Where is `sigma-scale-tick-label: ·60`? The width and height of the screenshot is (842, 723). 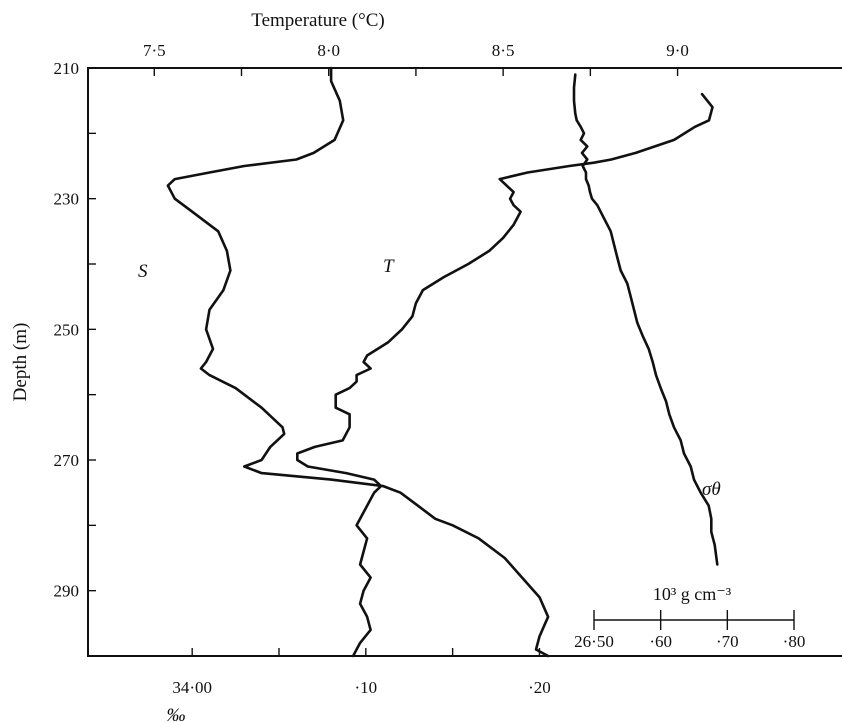
sigma-scale-tick-label: ·60 is located at coordinates (660, 641).